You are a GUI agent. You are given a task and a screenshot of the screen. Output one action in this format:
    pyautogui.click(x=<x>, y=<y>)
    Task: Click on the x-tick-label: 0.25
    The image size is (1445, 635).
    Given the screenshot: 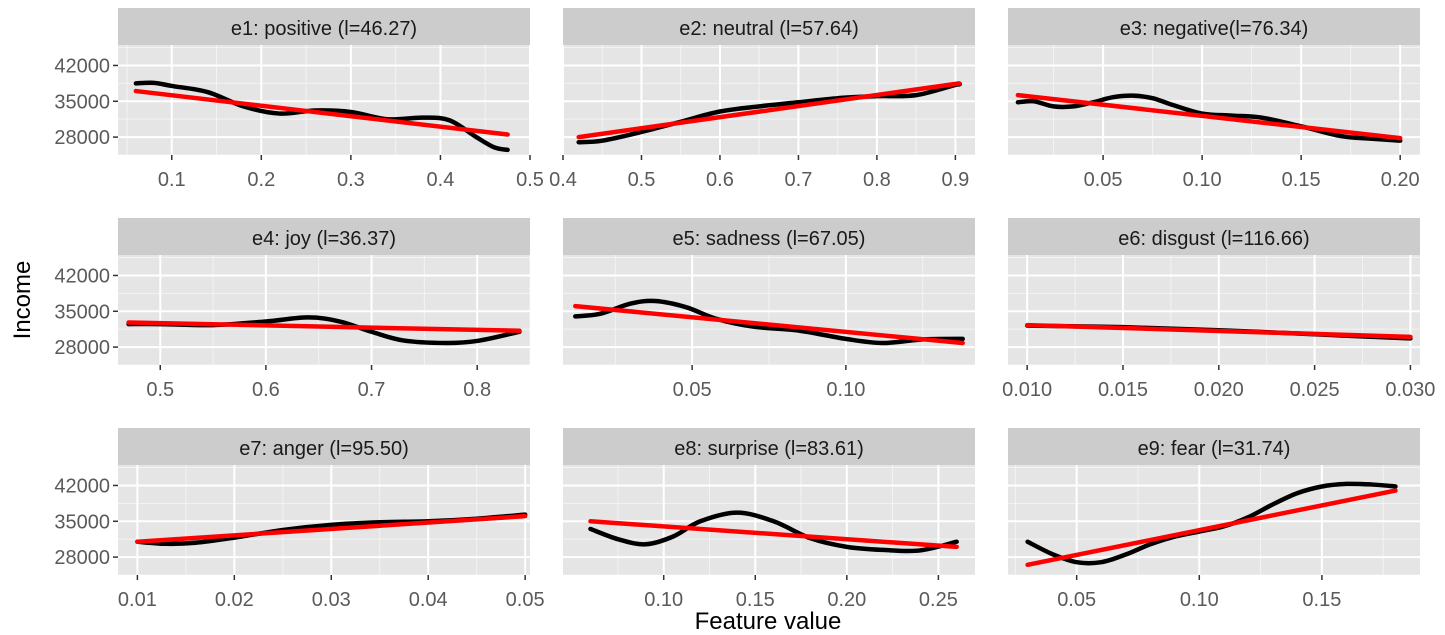 What is the action you would take?
    pyautogui.click(x=938, y=600)
    